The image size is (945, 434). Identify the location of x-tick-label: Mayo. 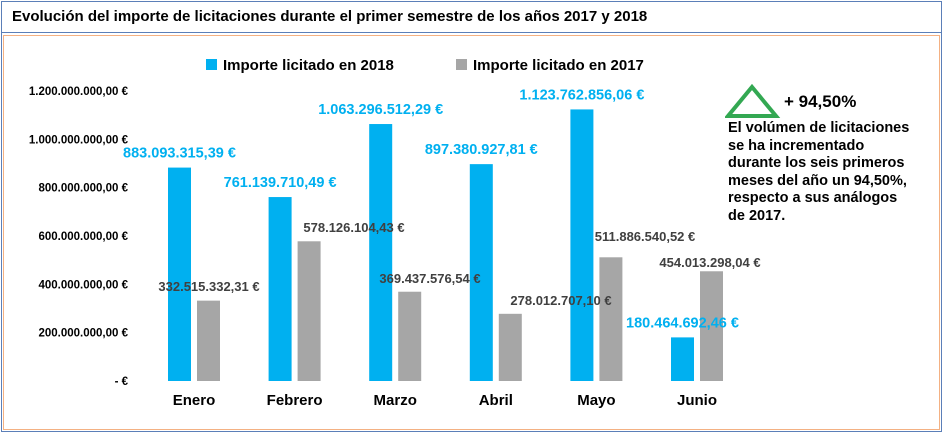
(596, 400).